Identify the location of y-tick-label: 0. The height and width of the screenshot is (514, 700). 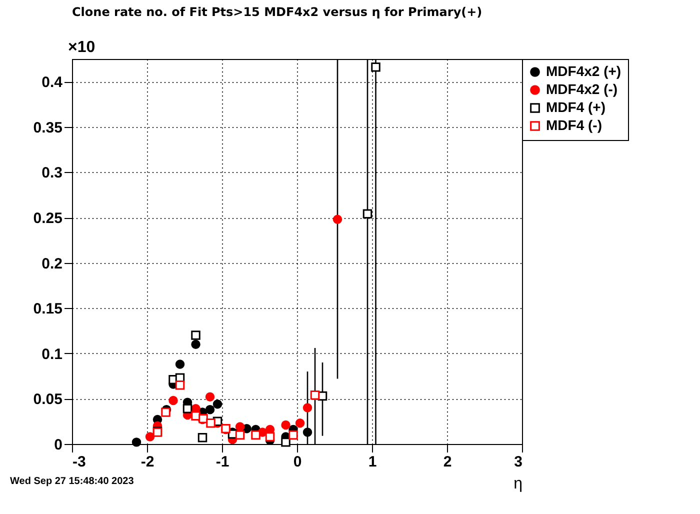
(58, 445).